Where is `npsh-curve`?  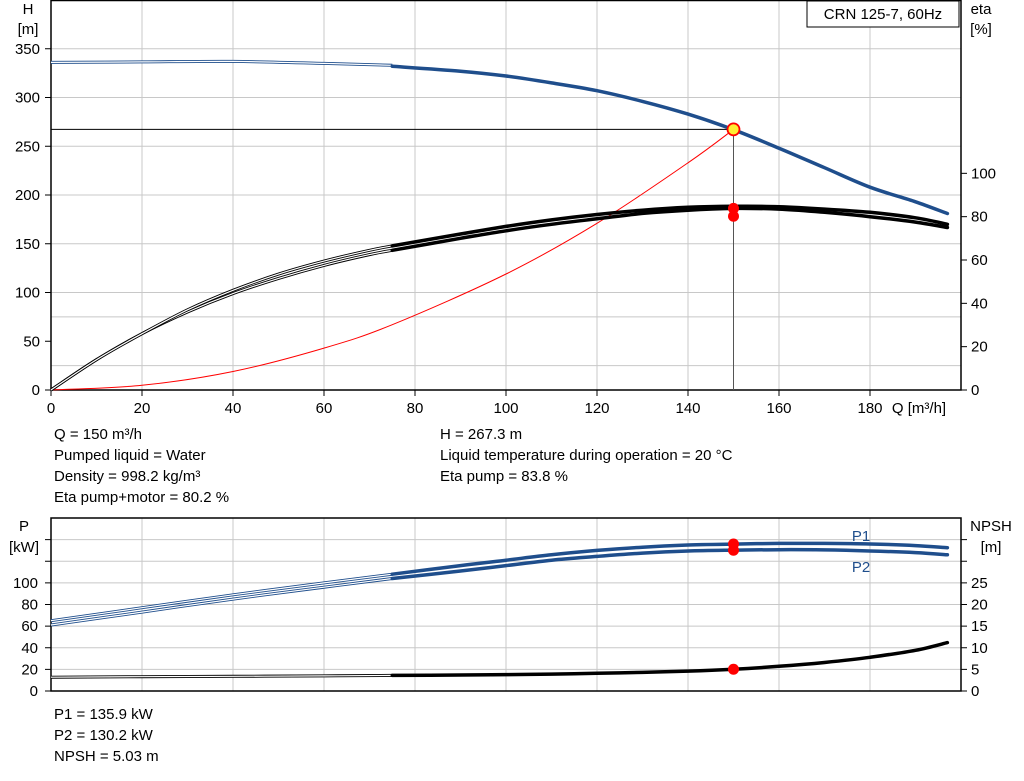 npsh-curve is located at coordinates (670, 659).